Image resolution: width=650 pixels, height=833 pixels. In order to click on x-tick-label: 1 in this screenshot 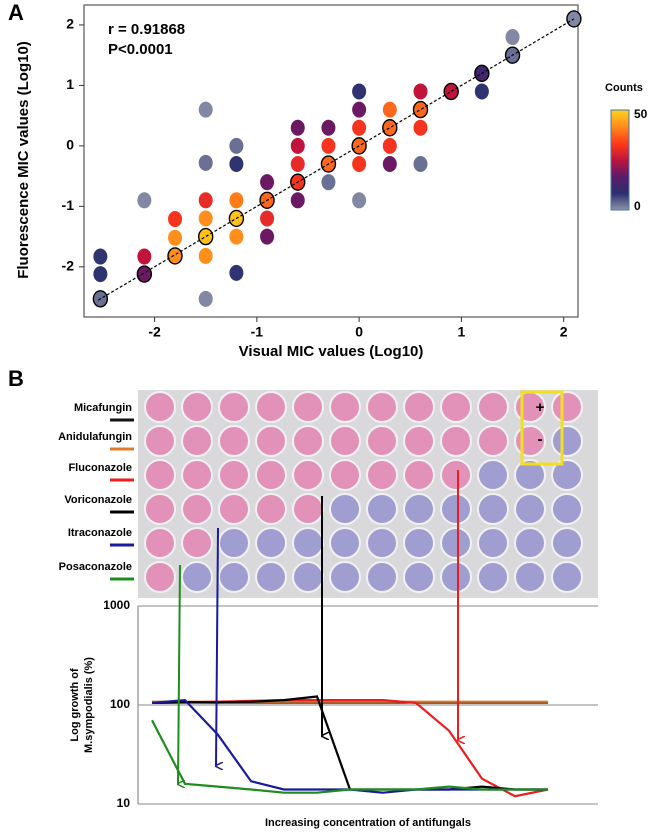, I will do `click(462, 332)`.